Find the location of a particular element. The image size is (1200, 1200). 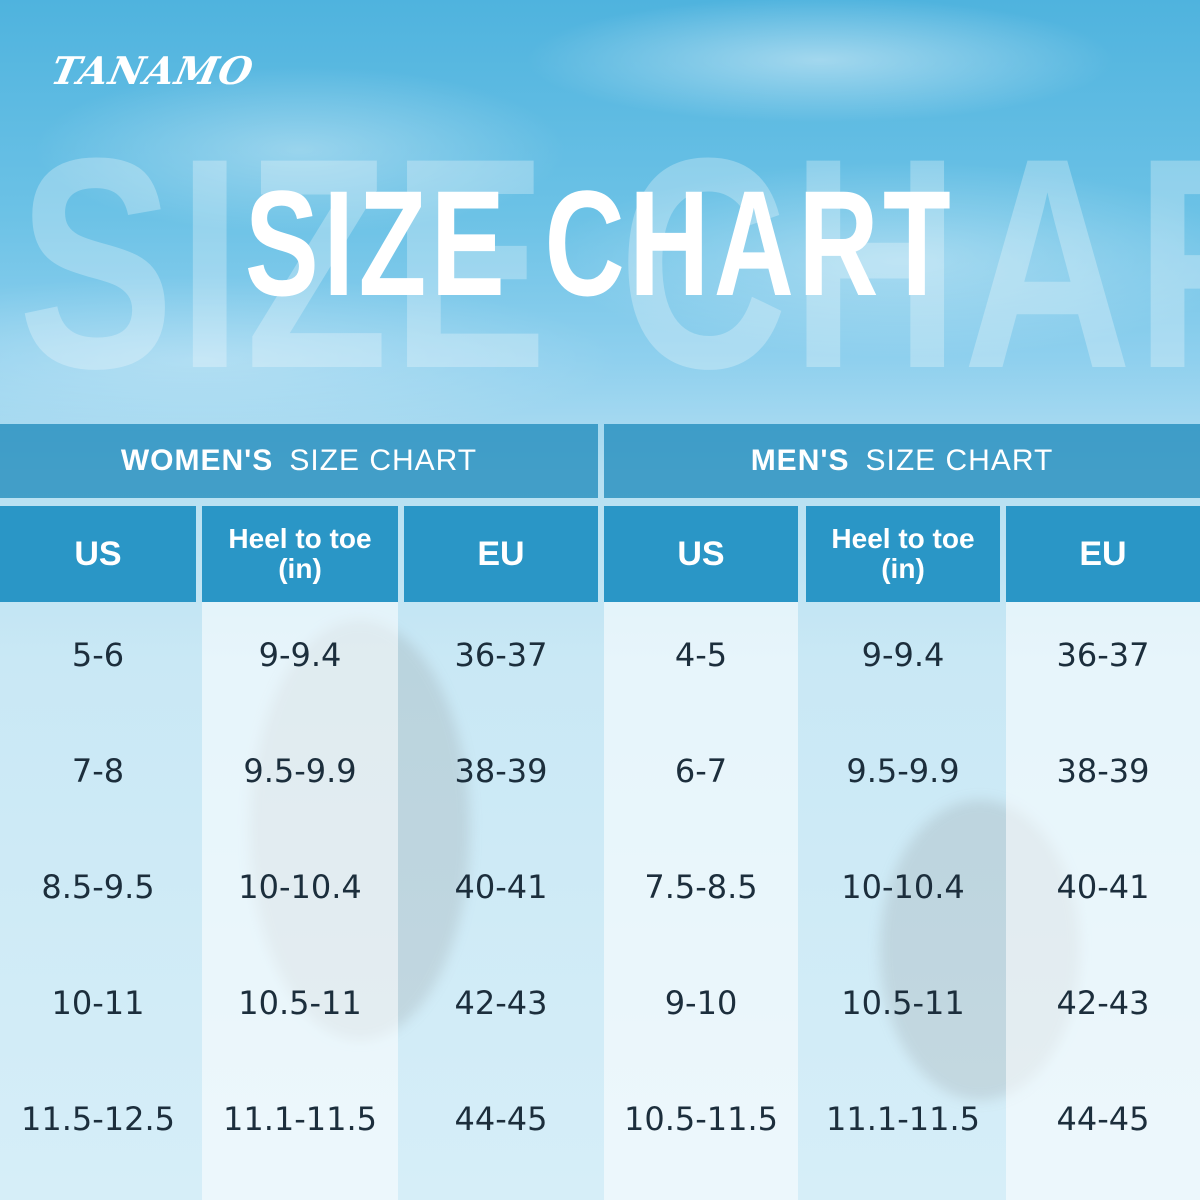

table-cell: 4-5 is located at coordinates (701, 655).